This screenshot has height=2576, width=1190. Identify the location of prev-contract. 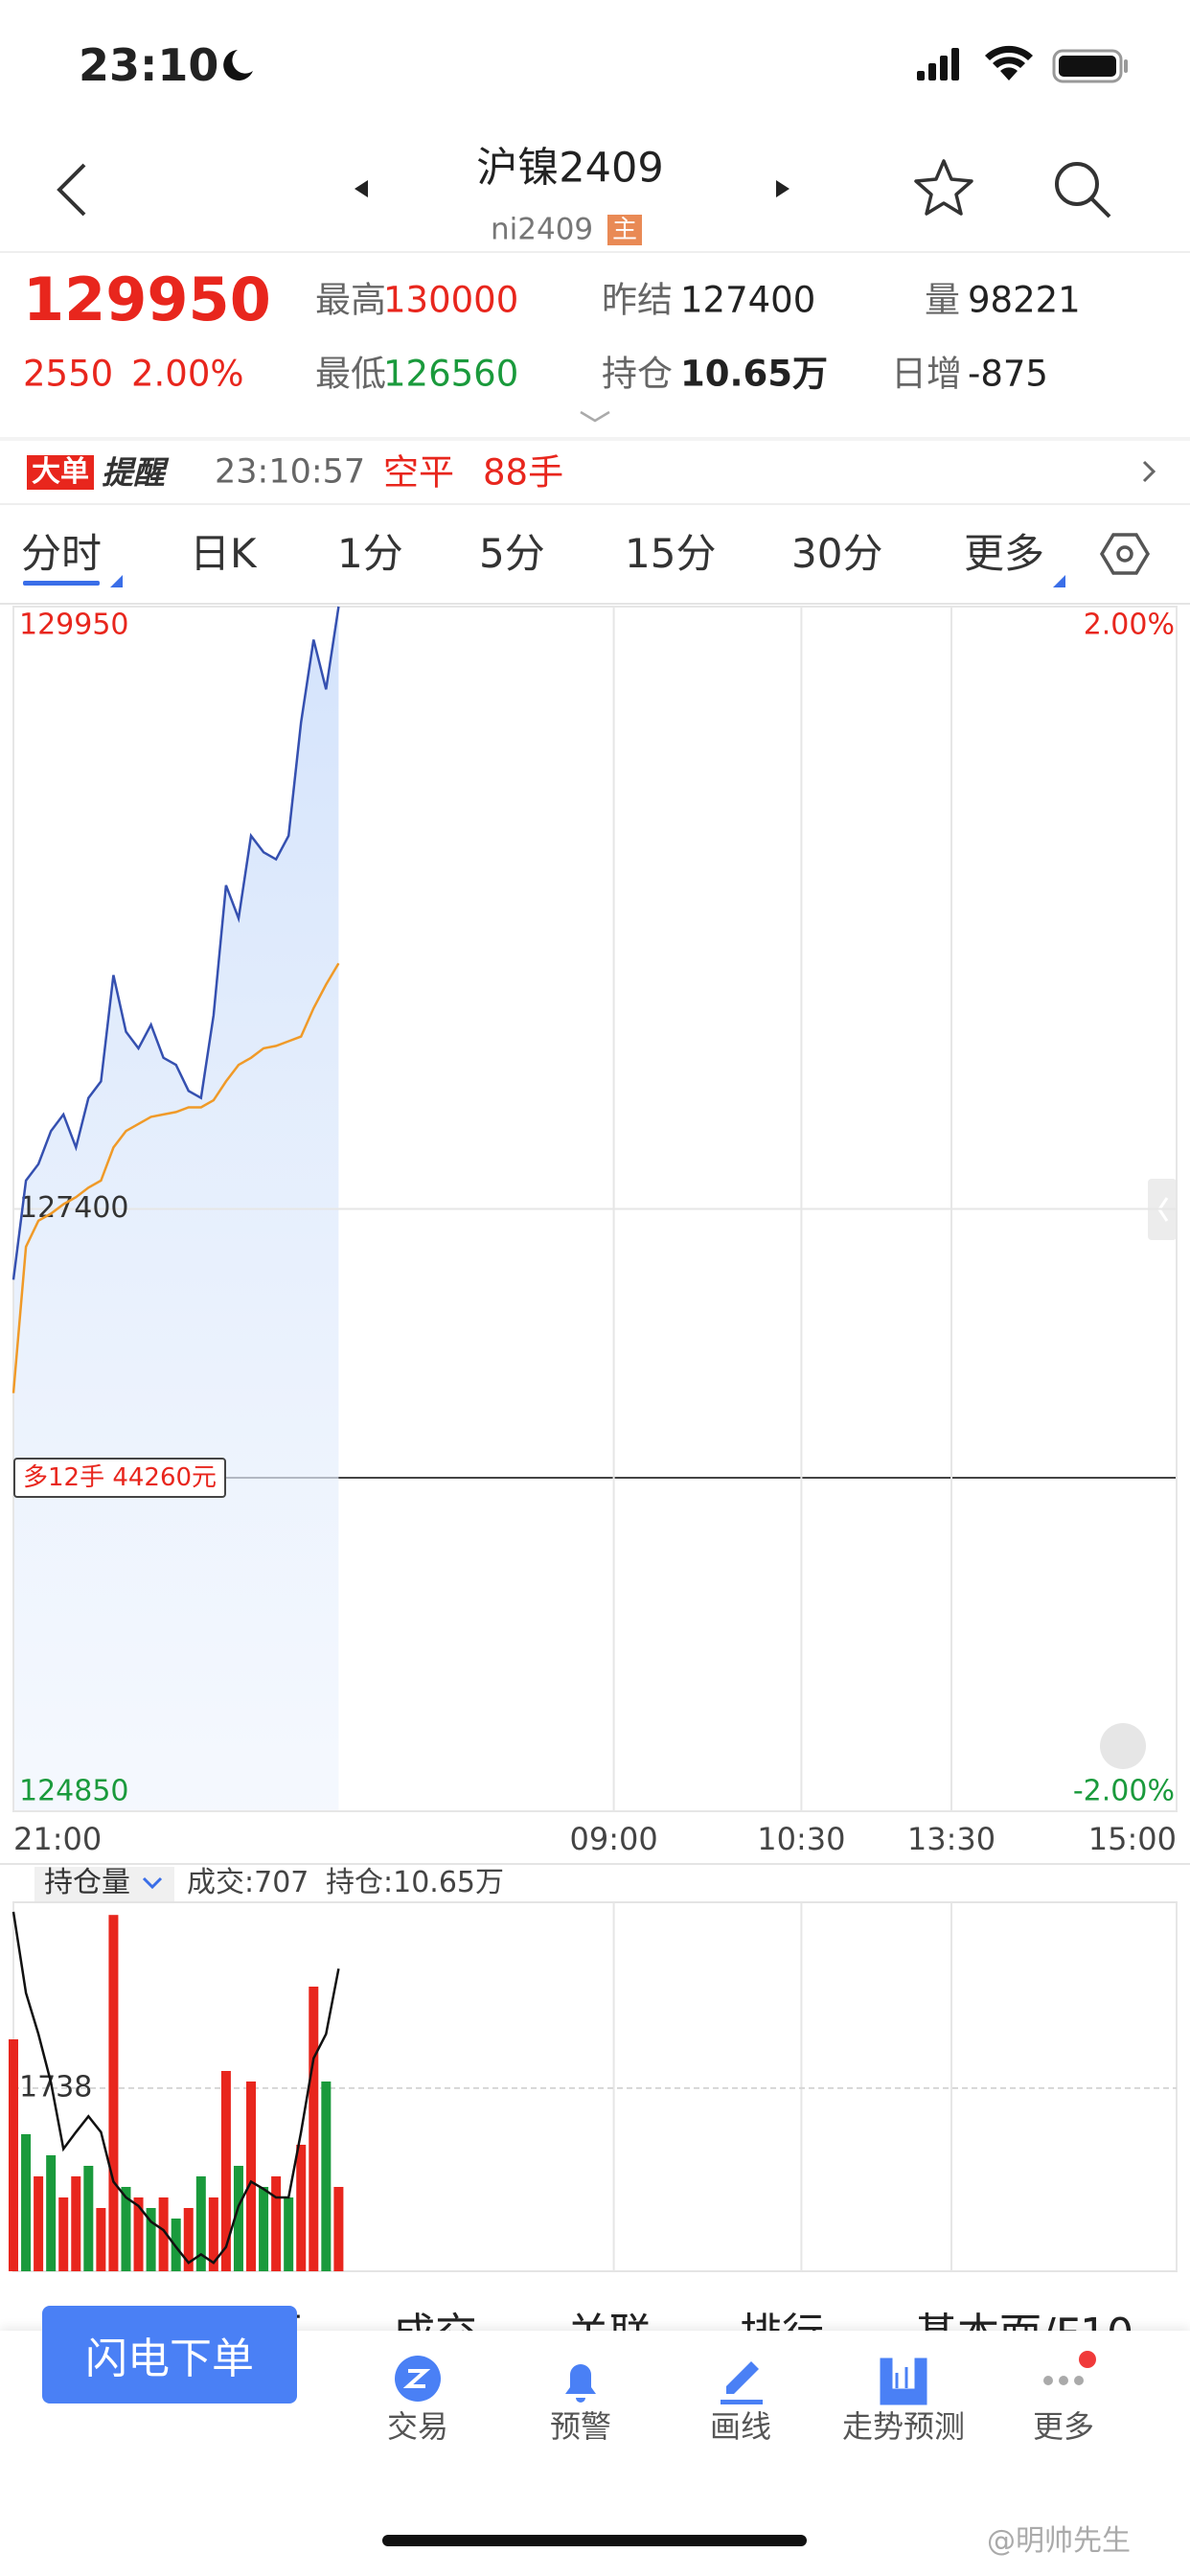
(362, 188).